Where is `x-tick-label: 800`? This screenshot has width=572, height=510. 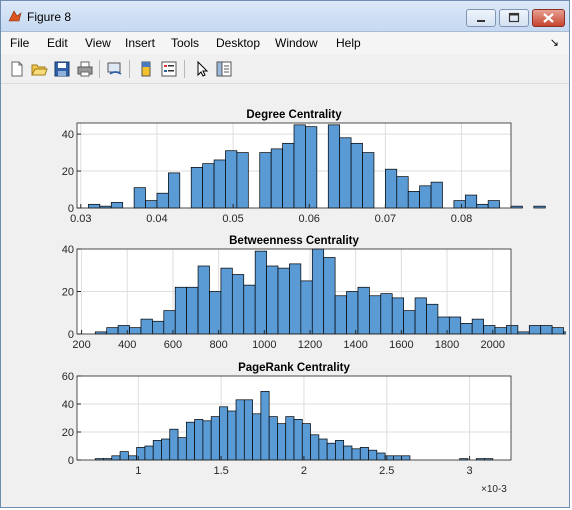 x-tick-label: 800 is located at coordinates (218, 345).